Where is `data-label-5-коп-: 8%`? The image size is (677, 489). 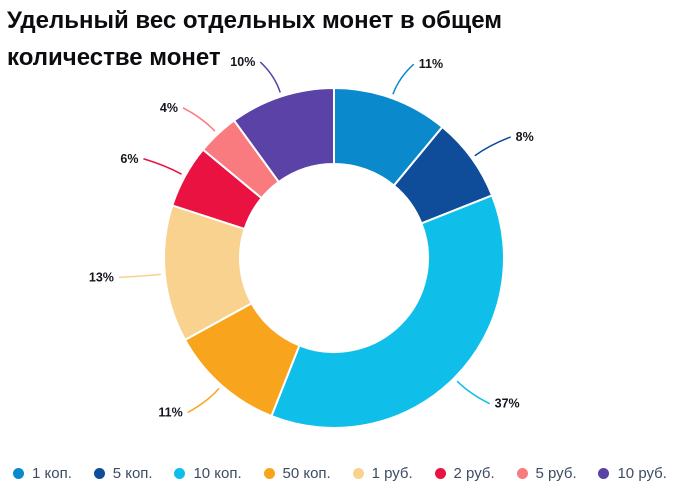
data-label-5-коп-: 8% is located at coordinates (525, 137).